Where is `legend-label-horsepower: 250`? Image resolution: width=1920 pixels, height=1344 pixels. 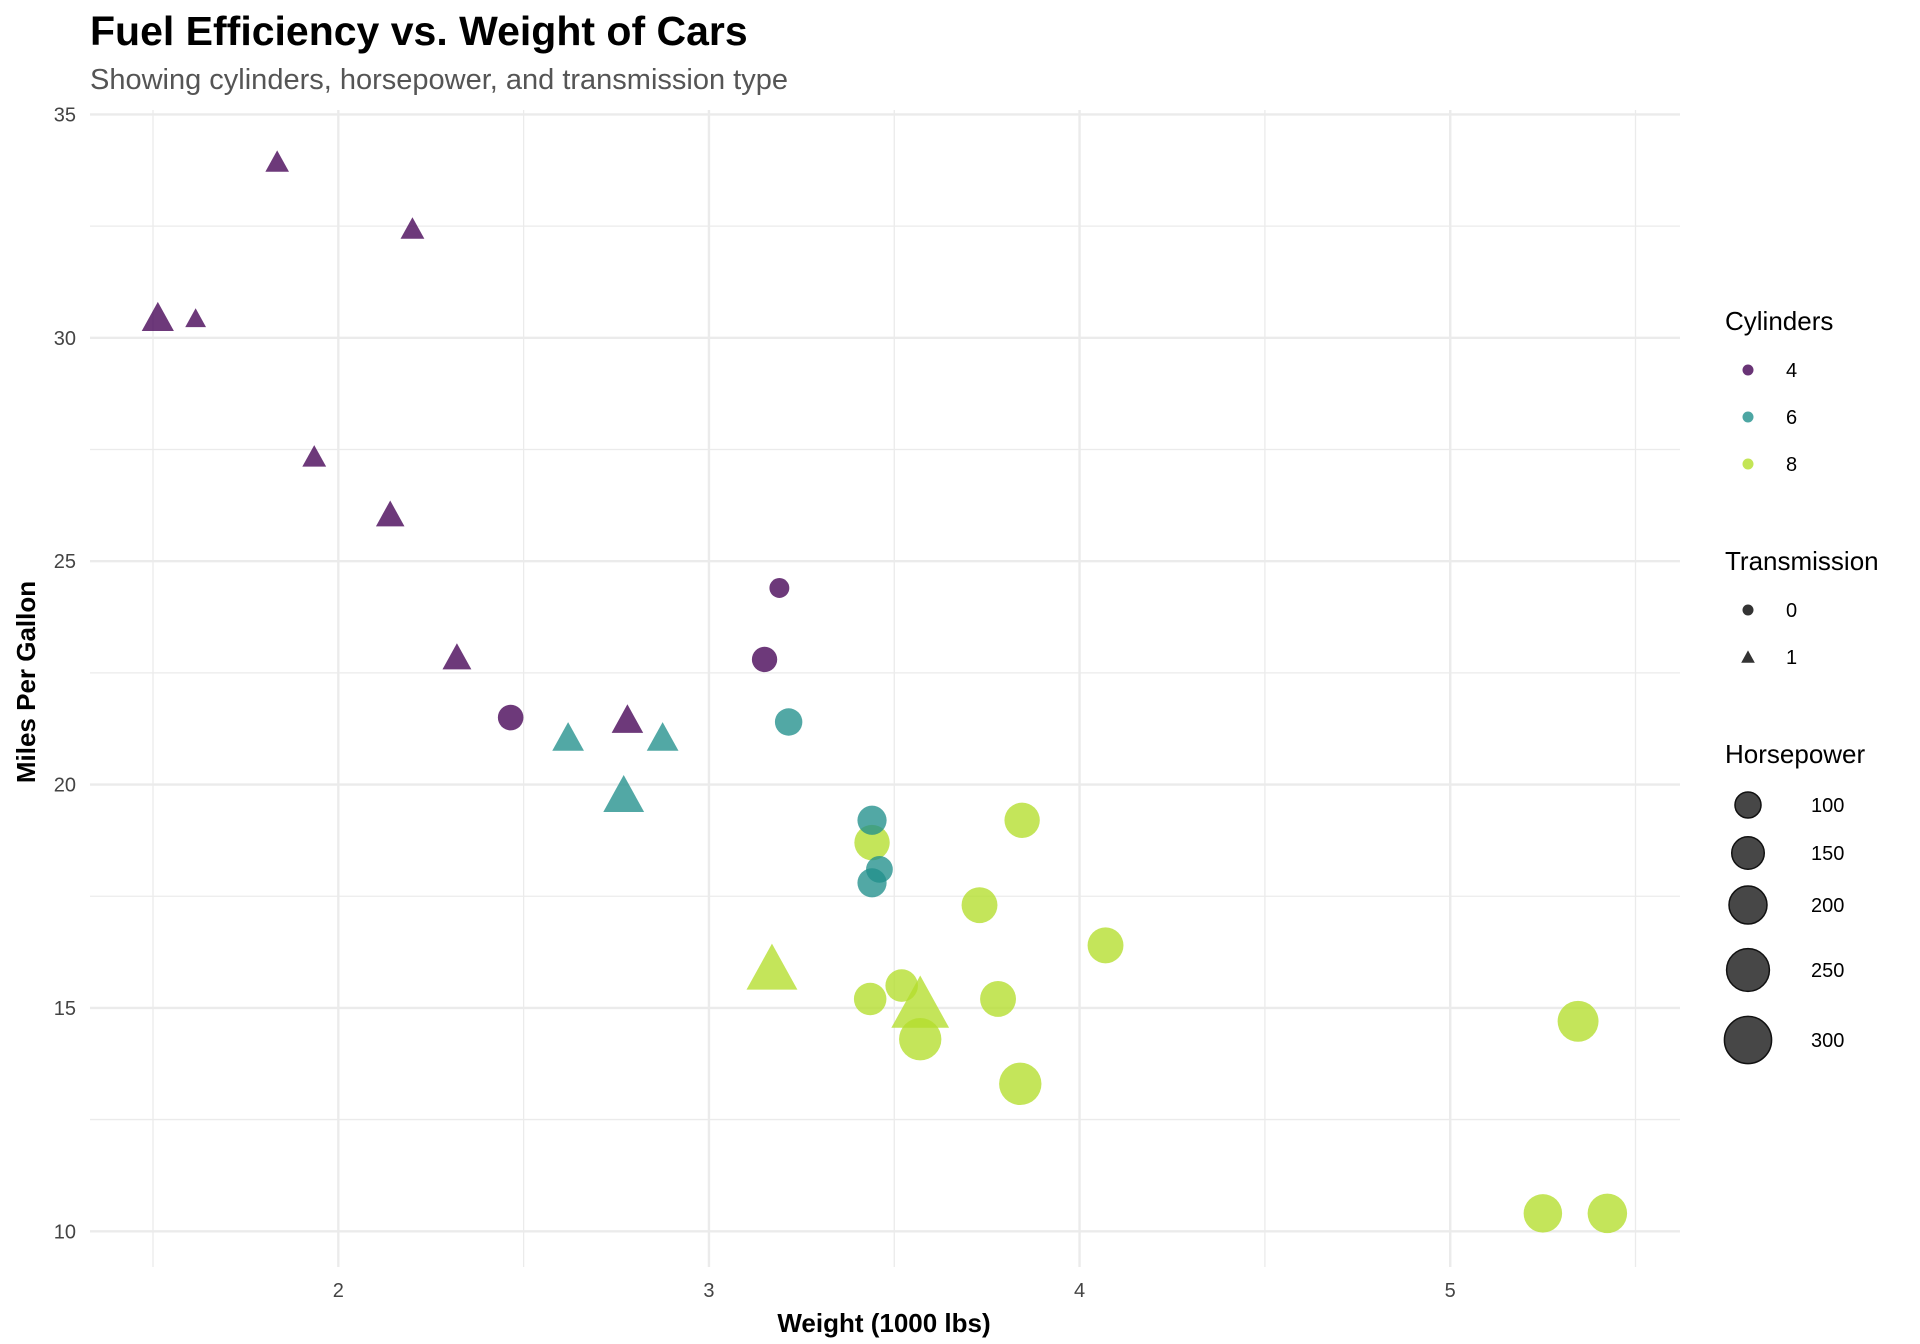
legend-label-horsepower: 250 is located at coordinates (1827, 971).